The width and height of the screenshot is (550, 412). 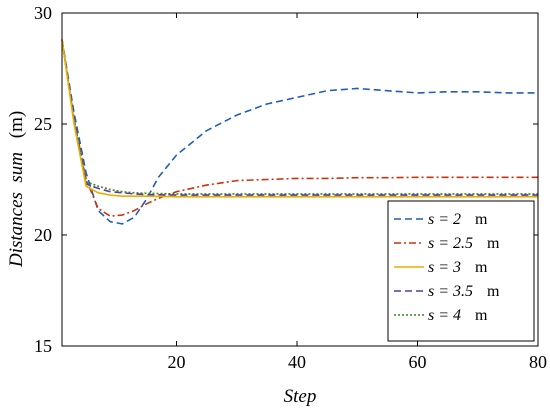 I want to click on x-tick-label: 40, so click(x=297, y=362).